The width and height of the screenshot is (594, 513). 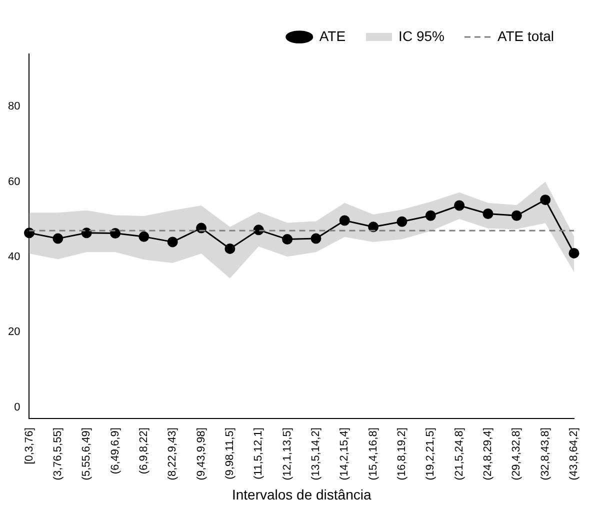 What do you see at coordinates (14, 332) in the screenshot?
I see `y-tick-label: 20` at bounding box center [14, 332].